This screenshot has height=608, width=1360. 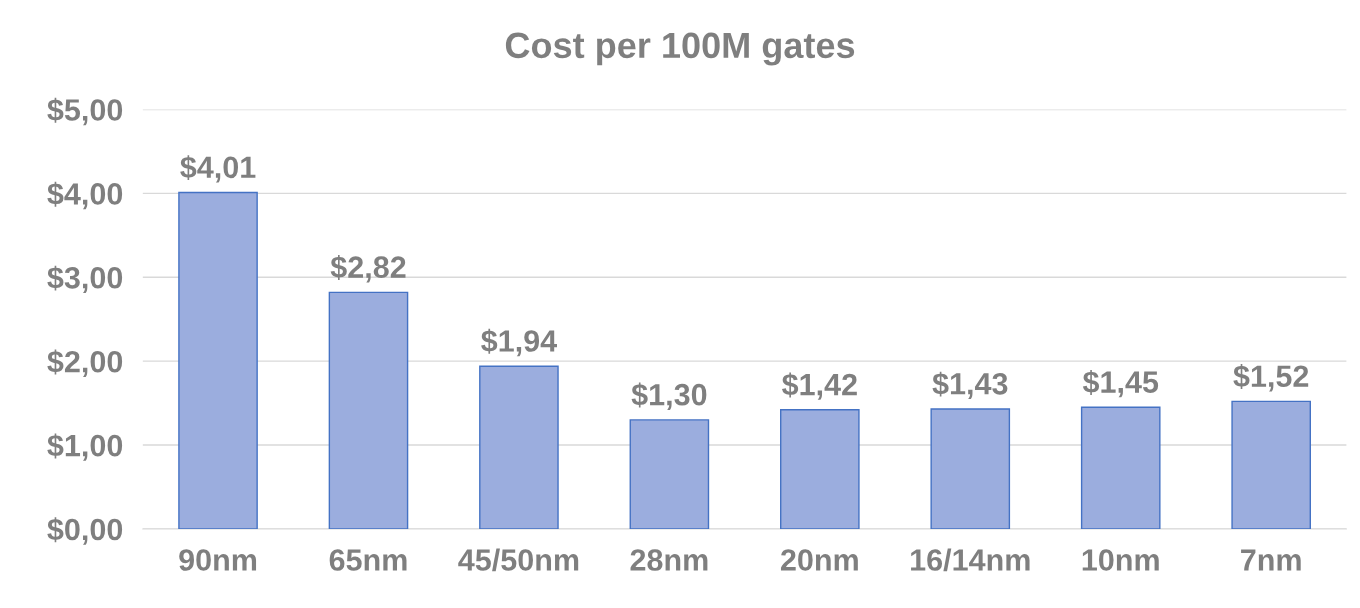 What do you see at coordinates (669, 396) in the screenshot?
I see `data-label: $1,30` at bounding box center [669, 396].